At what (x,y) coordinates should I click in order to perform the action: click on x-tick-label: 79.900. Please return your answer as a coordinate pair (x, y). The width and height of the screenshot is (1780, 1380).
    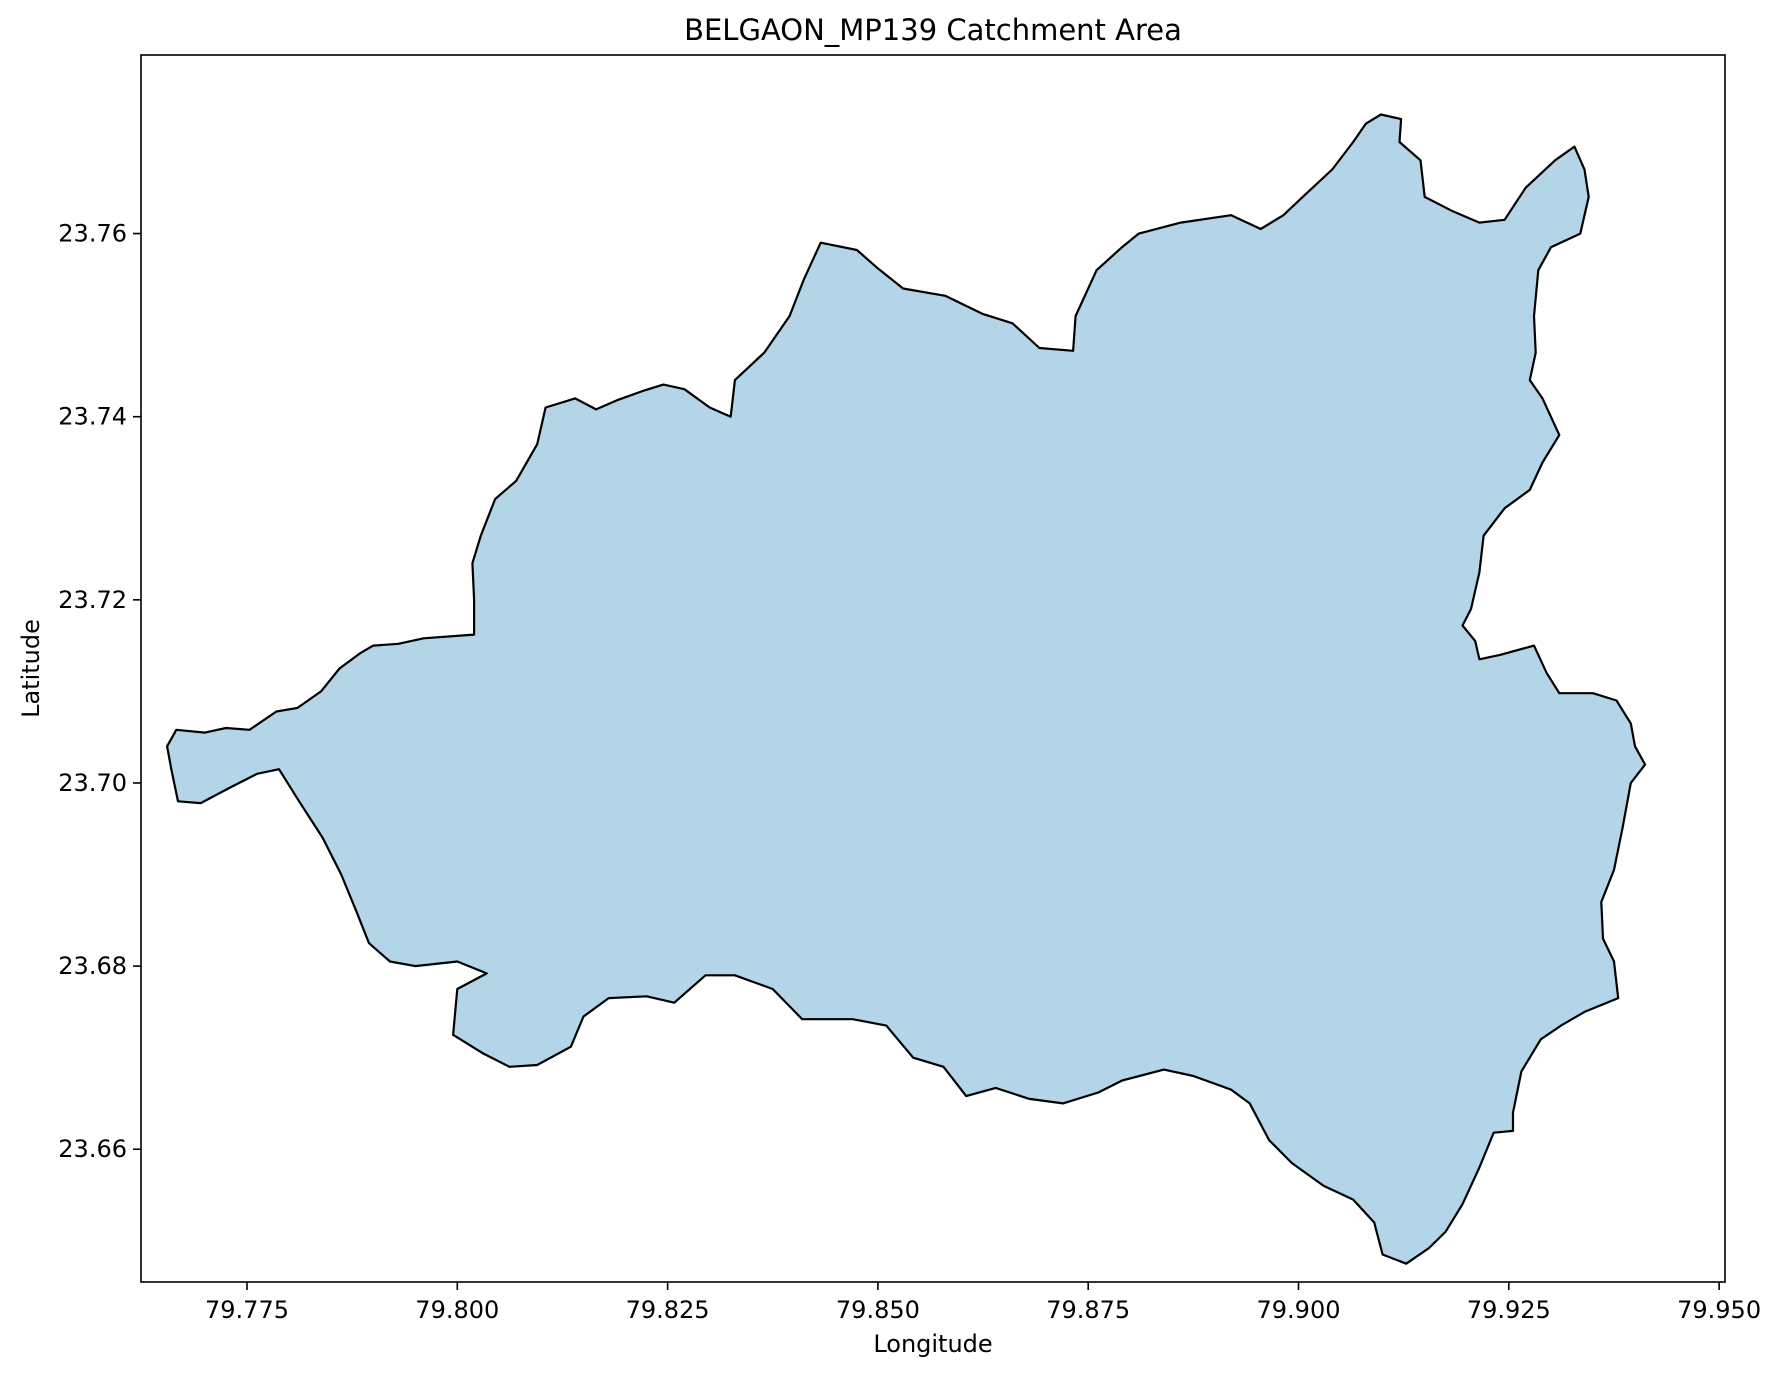
    Looking at the image, I should click on (1299, 1310).